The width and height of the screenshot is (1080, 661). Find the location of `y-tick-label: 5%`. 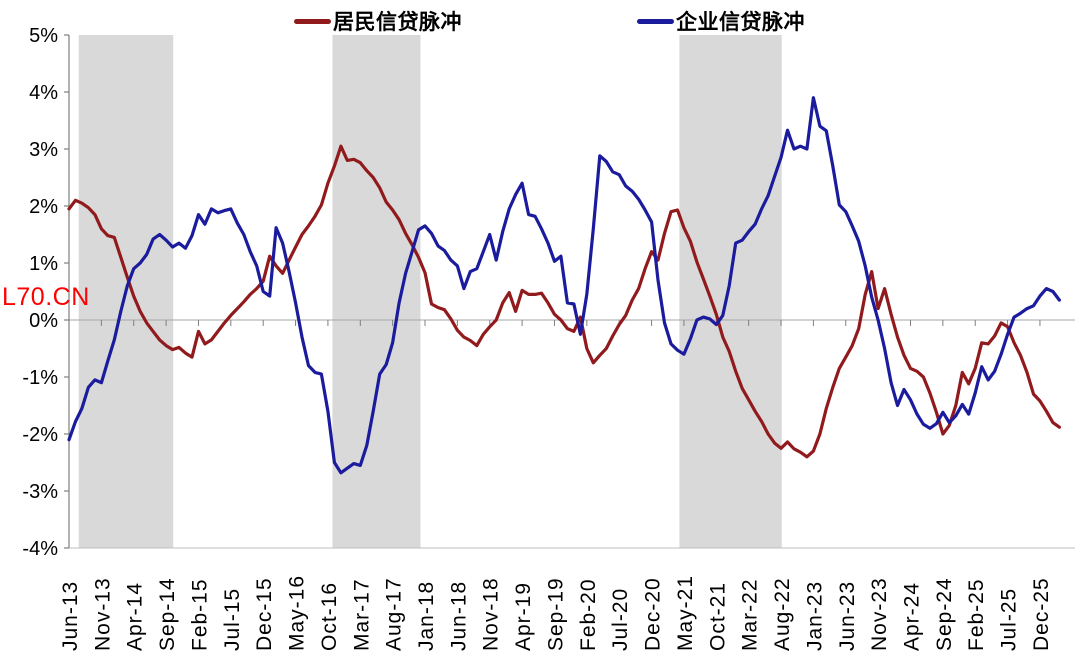

y-tick-label: 5% is located at coordinates (43, 36).